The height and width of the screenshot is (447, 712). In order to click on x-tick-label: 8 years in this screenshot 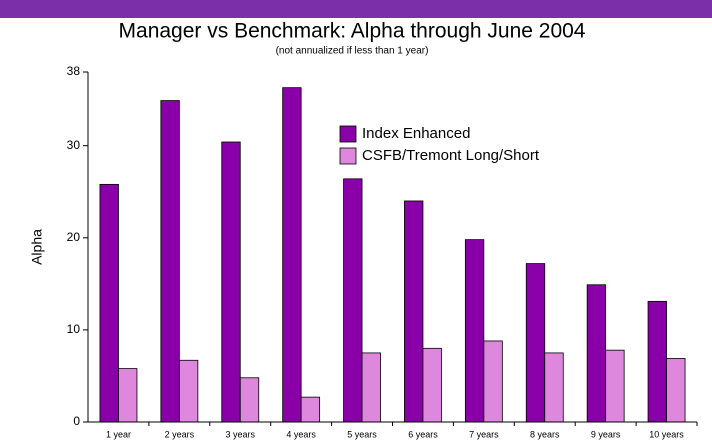, I will do `click(545, 434)`.